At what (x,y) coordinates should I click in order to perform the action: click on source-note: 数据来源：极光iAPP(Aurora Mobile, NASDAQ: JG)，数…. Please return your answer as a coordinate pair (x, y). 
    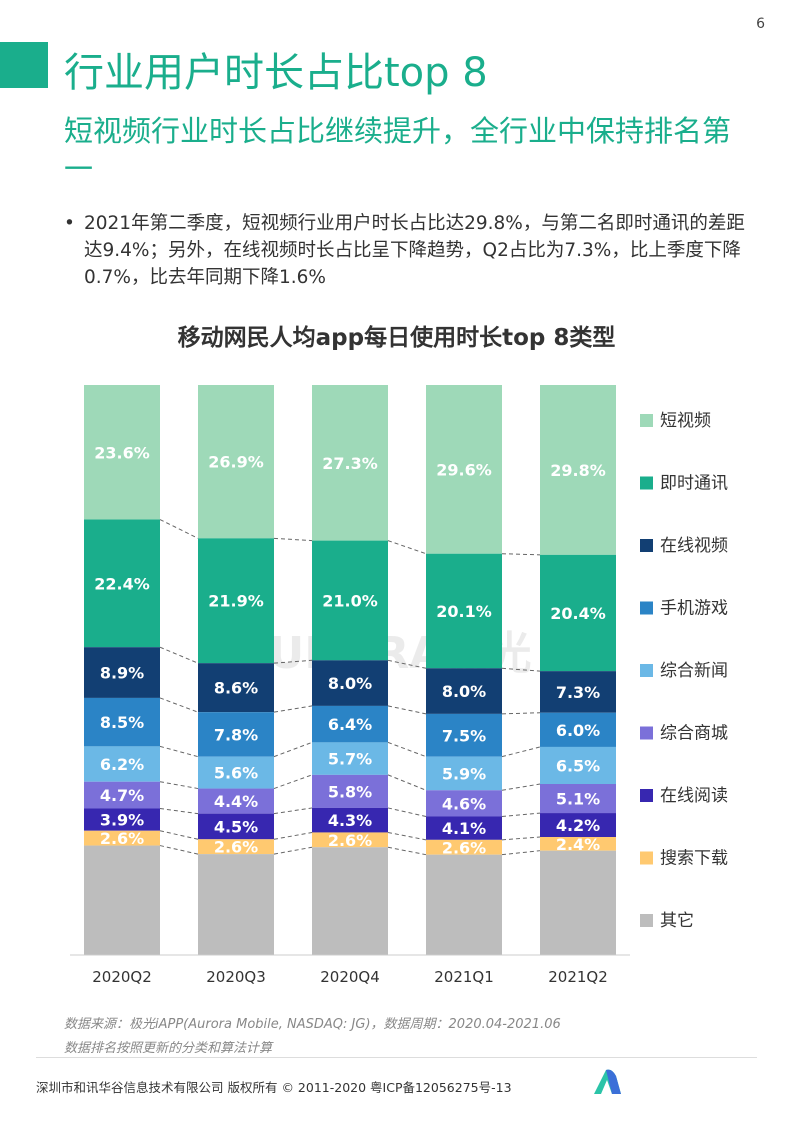
    Looking at the image, I should click on (312, 1024).